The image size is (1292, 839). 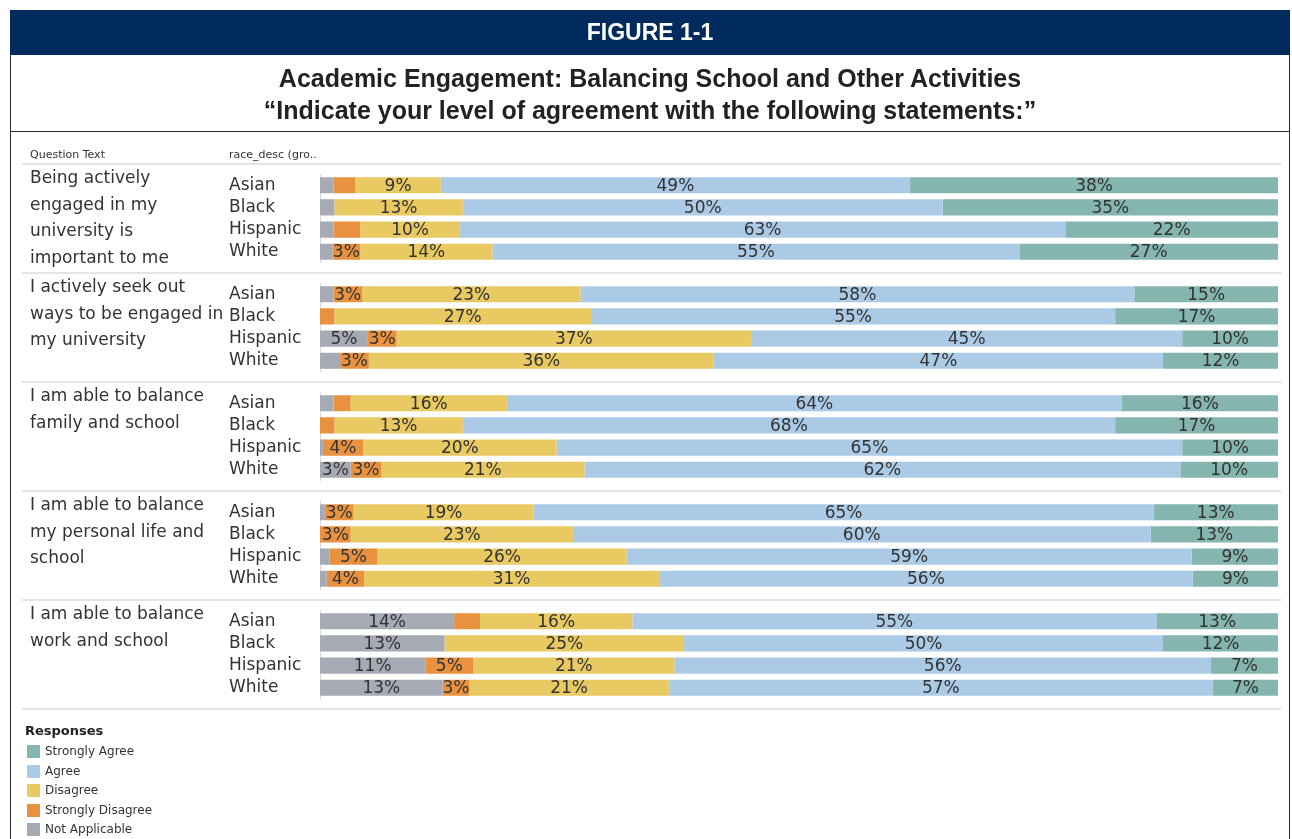 I want to click on legend-label: Agree, so click(x=63, y=770).